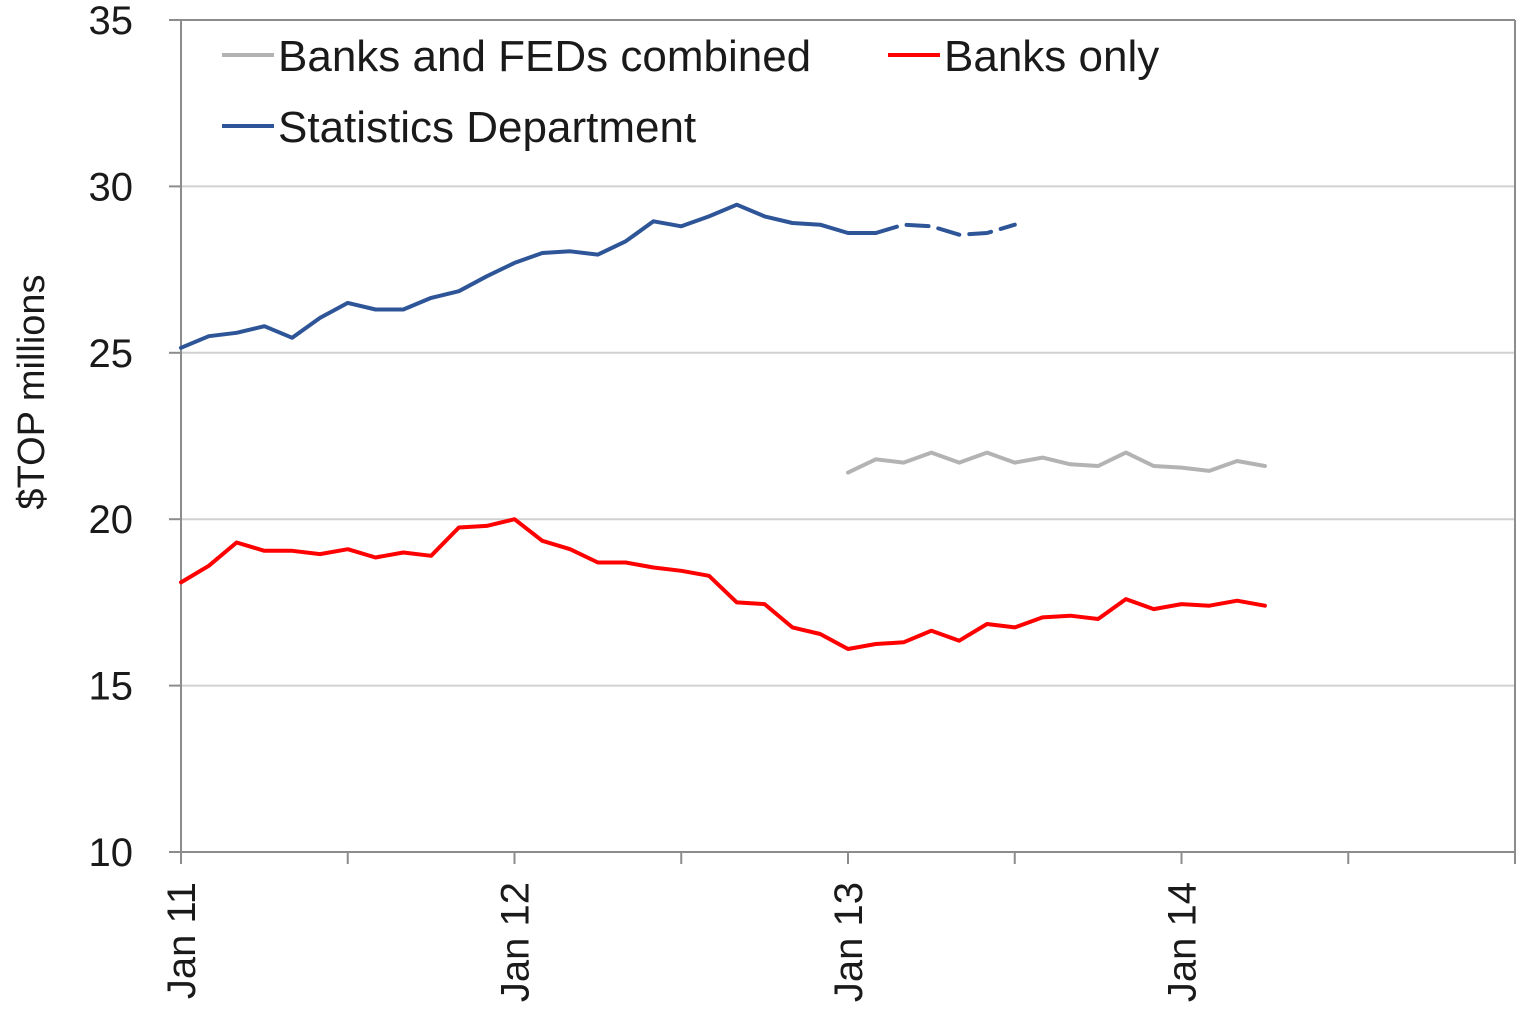  I want to click on y-tick-label: 25, so click(111, 354).